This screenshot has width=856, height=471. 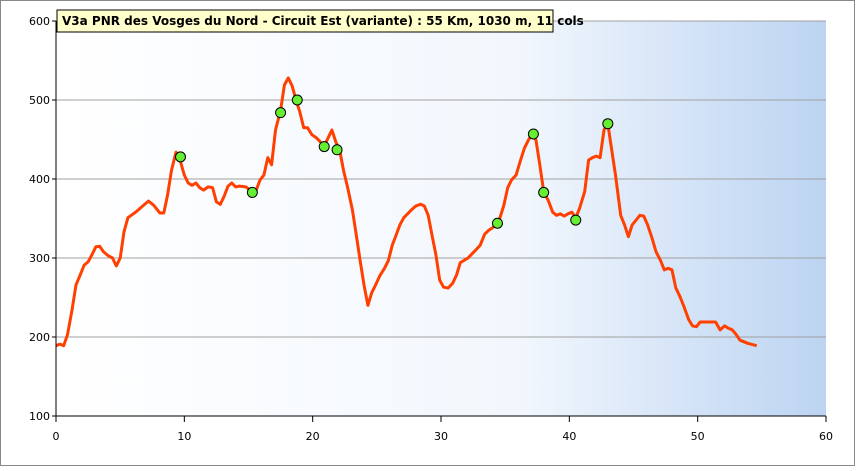 What do you see at coordinates (39, 337) in the screenshot?
I see `y-tick-label: 200` at bounding box center [39, 337].